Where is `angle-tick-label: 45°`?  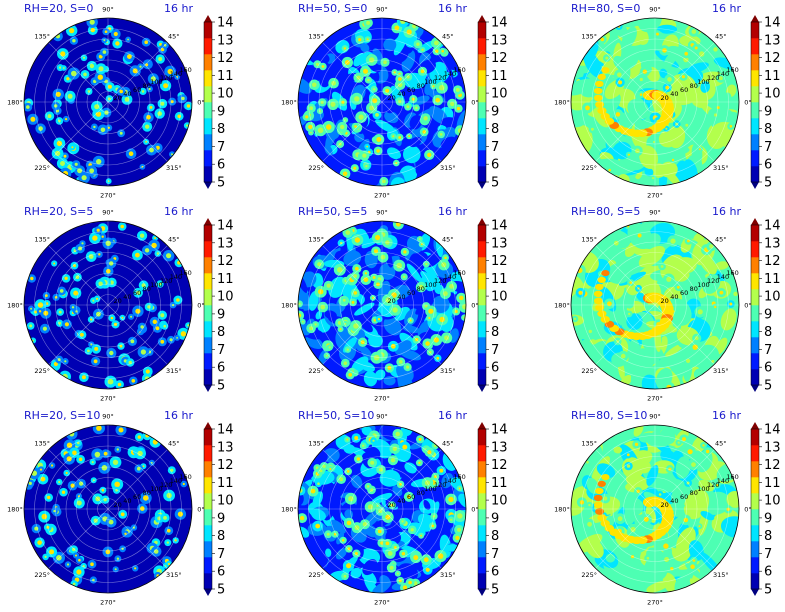
angle-tick-label: 45° is located at coordinates (448, 444).